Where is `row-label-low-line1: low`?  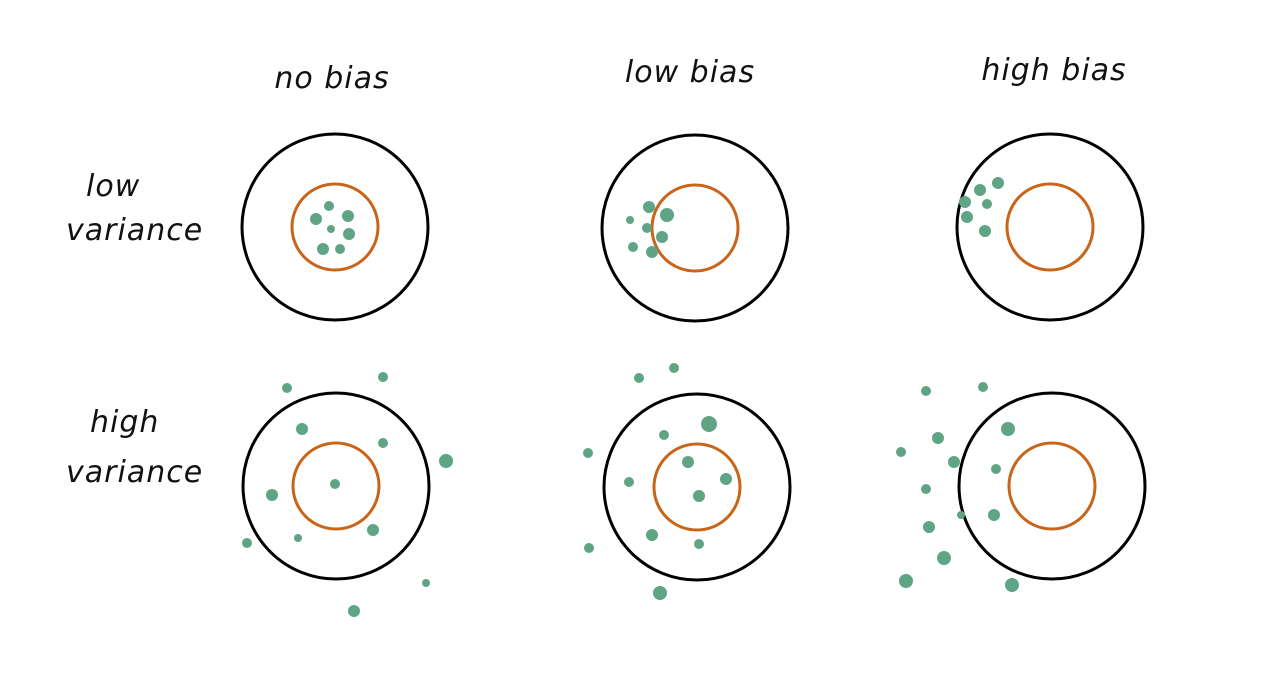 row-label-low-line1: low is located at coordinates (113, 186).